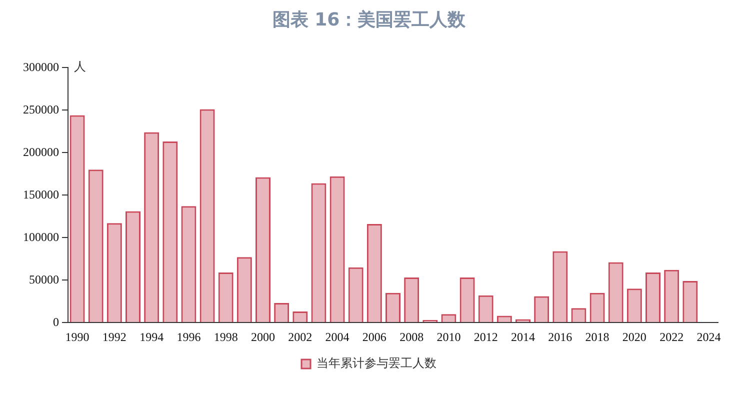  I want to click on x-tick-label: 2016, so click(560, 337).